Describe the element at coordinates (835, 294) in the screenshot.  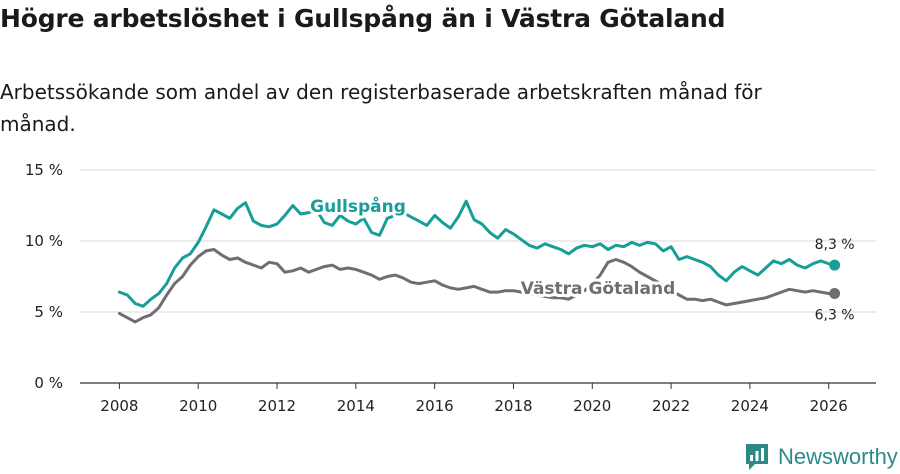
I see `series-end-marker-v-stra-g-taland` at that location.